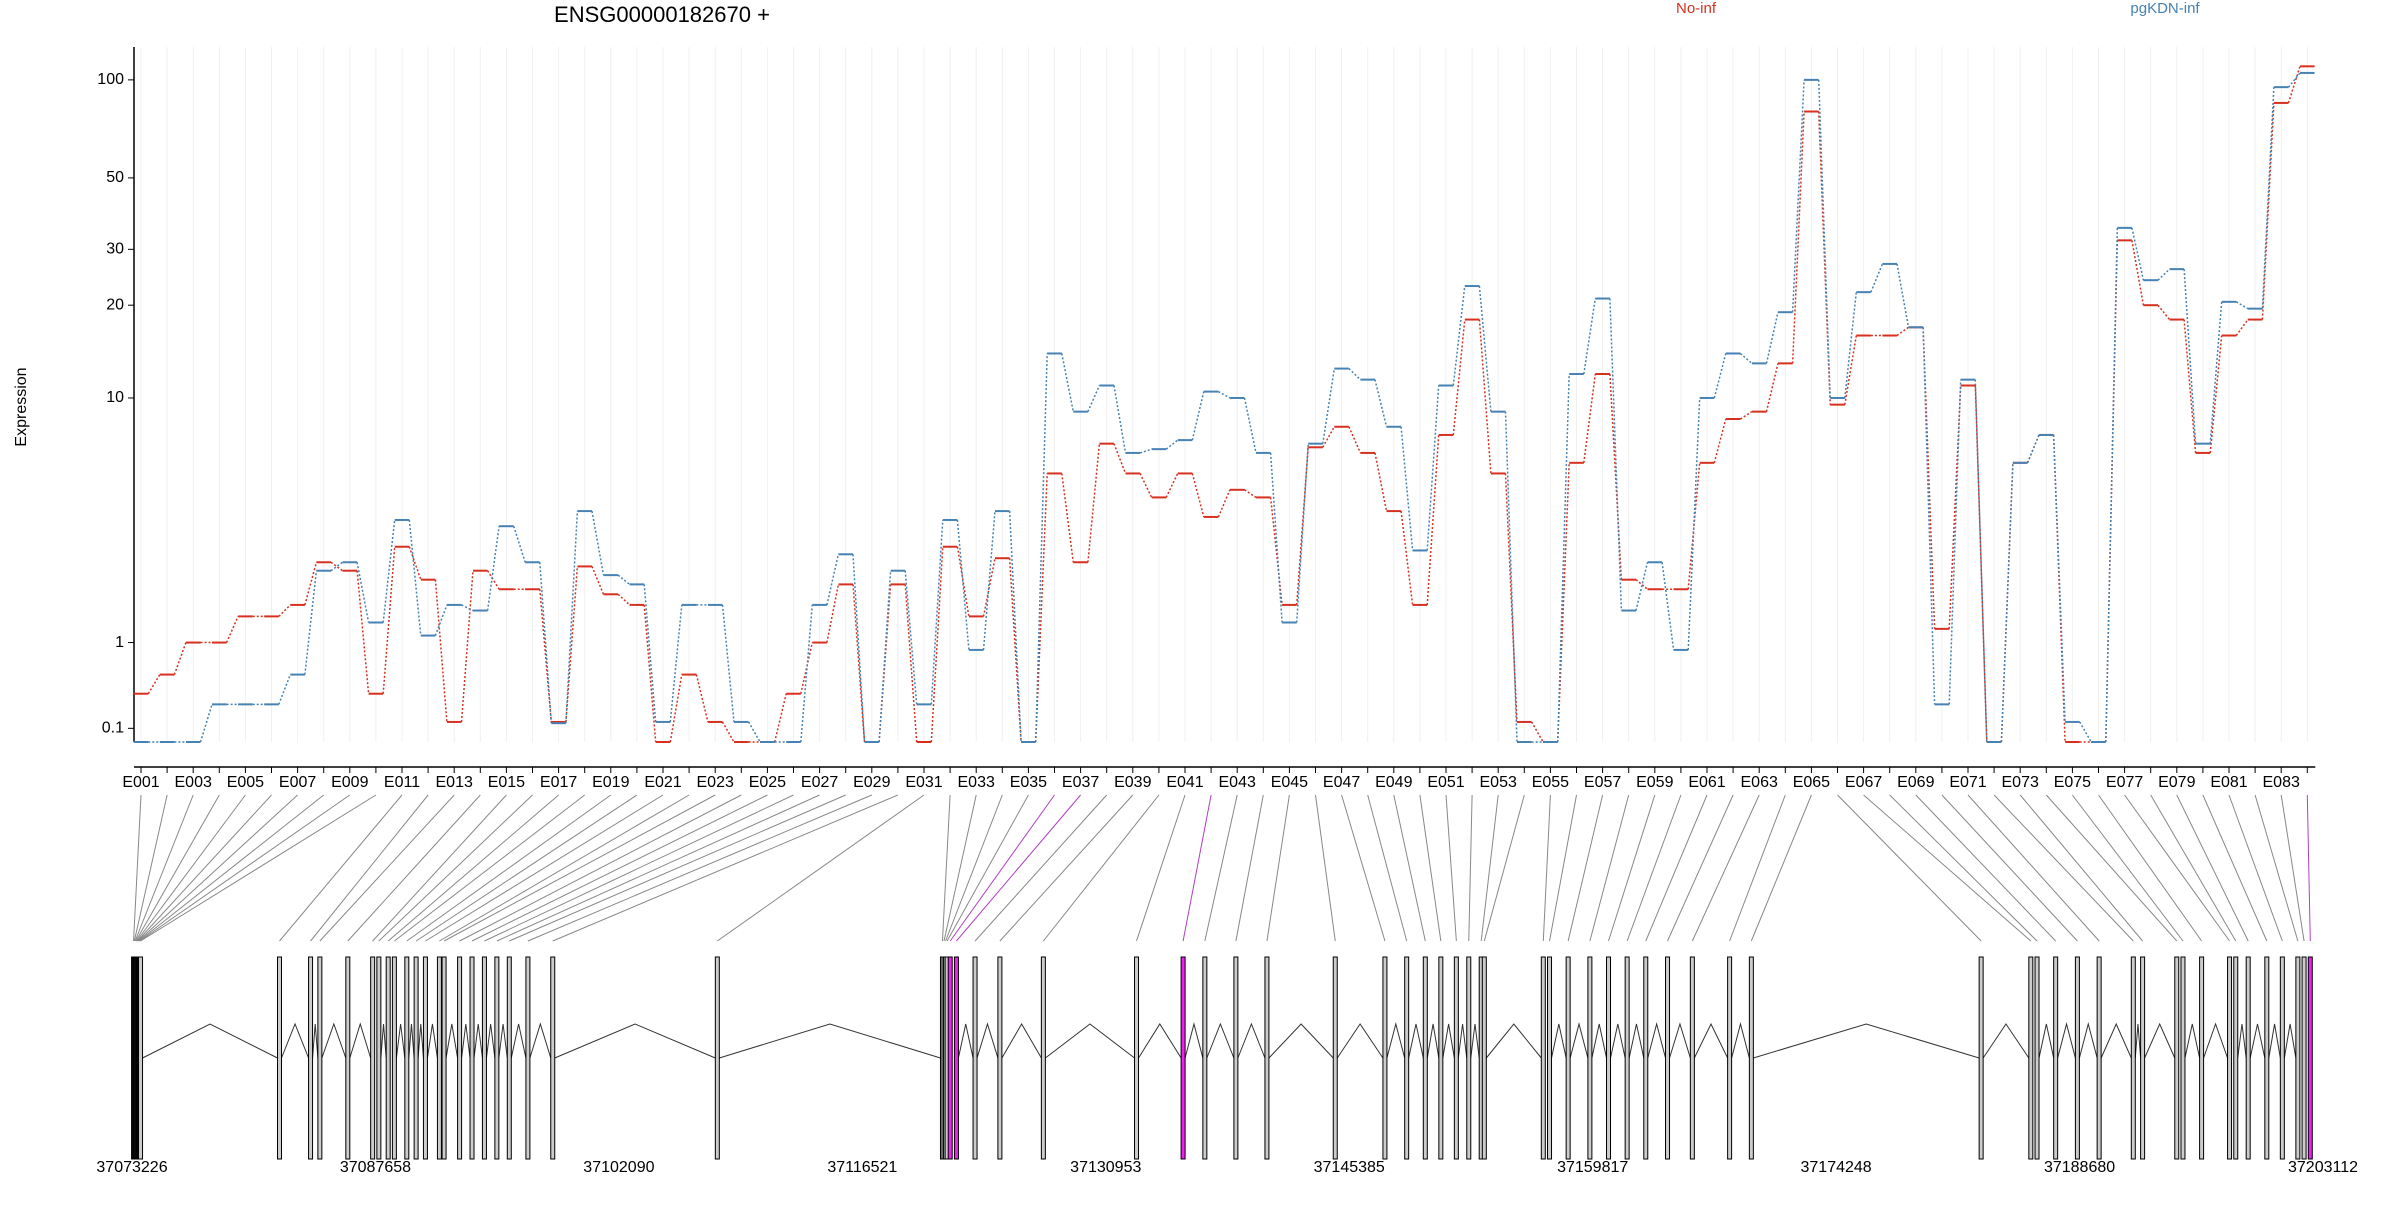 The width and height of the screenshot is (2400, 1205). I want to click on y-tick-label: 10, so click(115, 397).